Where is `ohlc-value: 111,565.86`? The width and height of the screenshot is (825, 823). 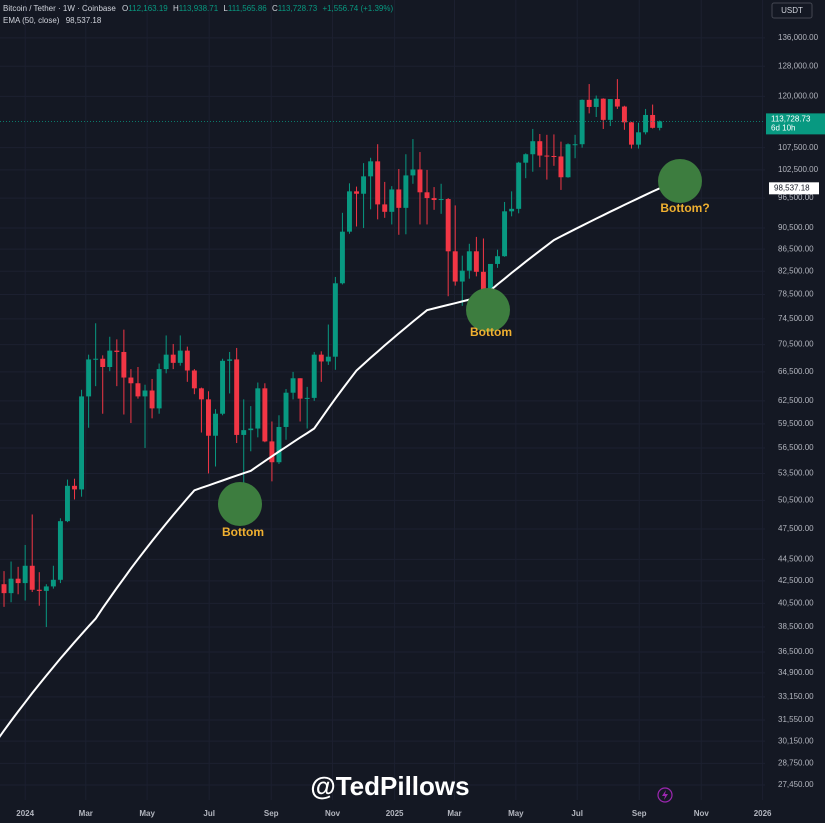
ohlc-value: 111,565.86 is located at coordinates (247, 8).